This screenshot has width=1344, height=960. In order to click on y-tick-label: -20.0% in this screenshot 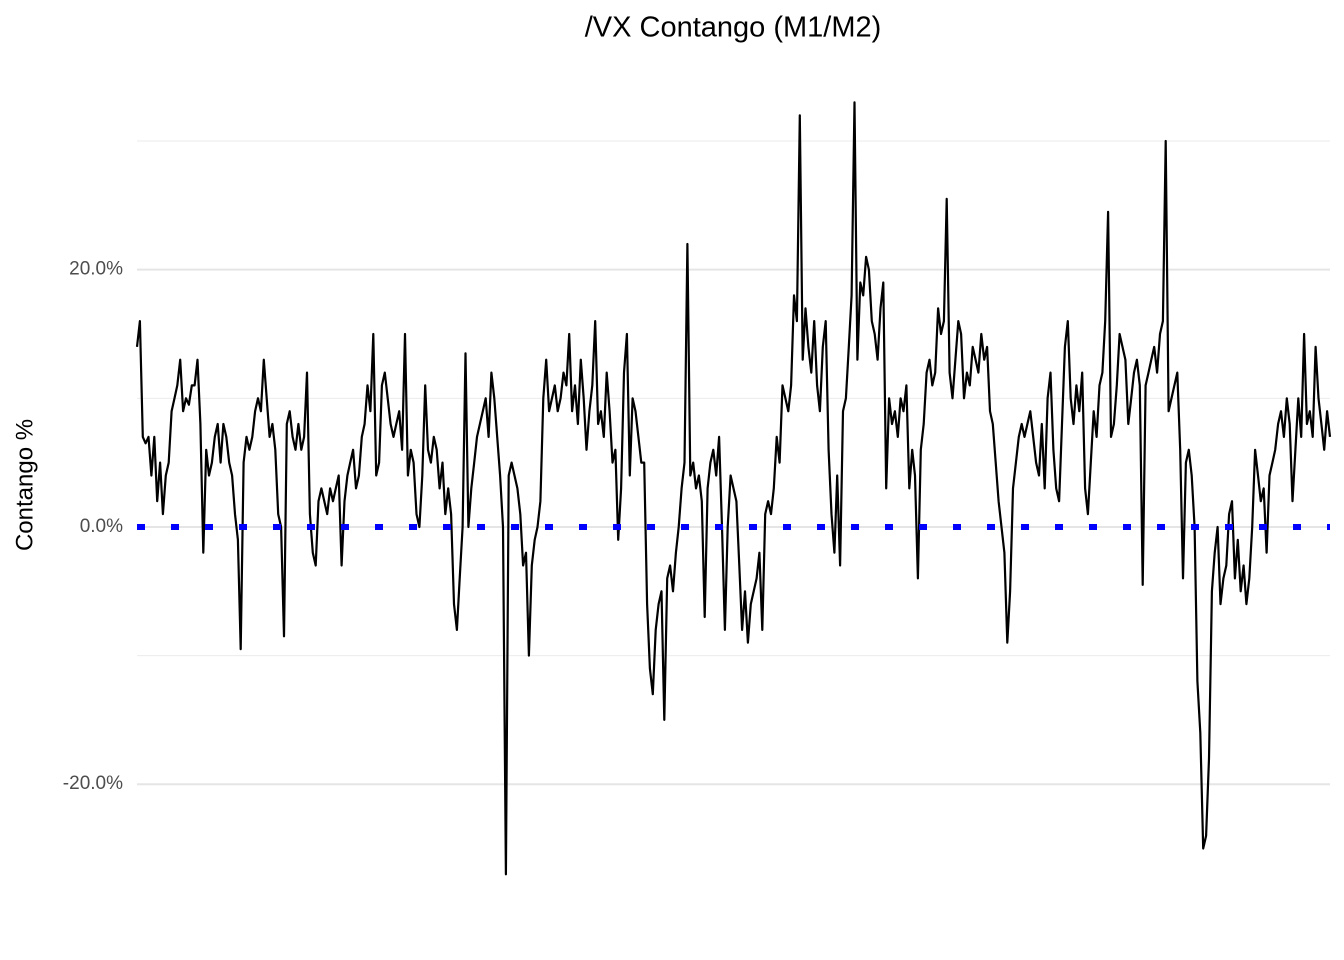, I will do `click(93, 783)`.